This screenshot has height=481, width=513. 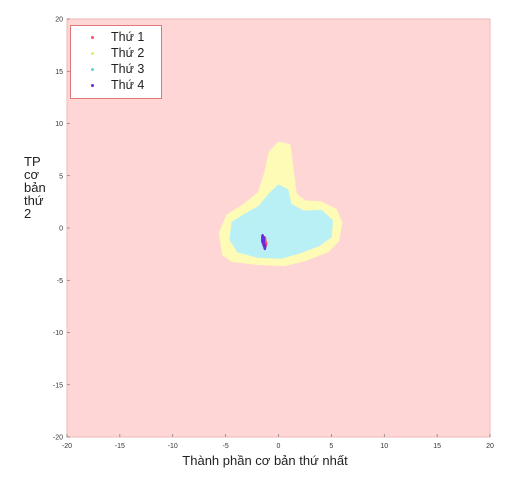 I want to click on chart-legend: Thứ 1 Thứ 2 Thứ 3 Thứ 4, so click(x=116, y=62).